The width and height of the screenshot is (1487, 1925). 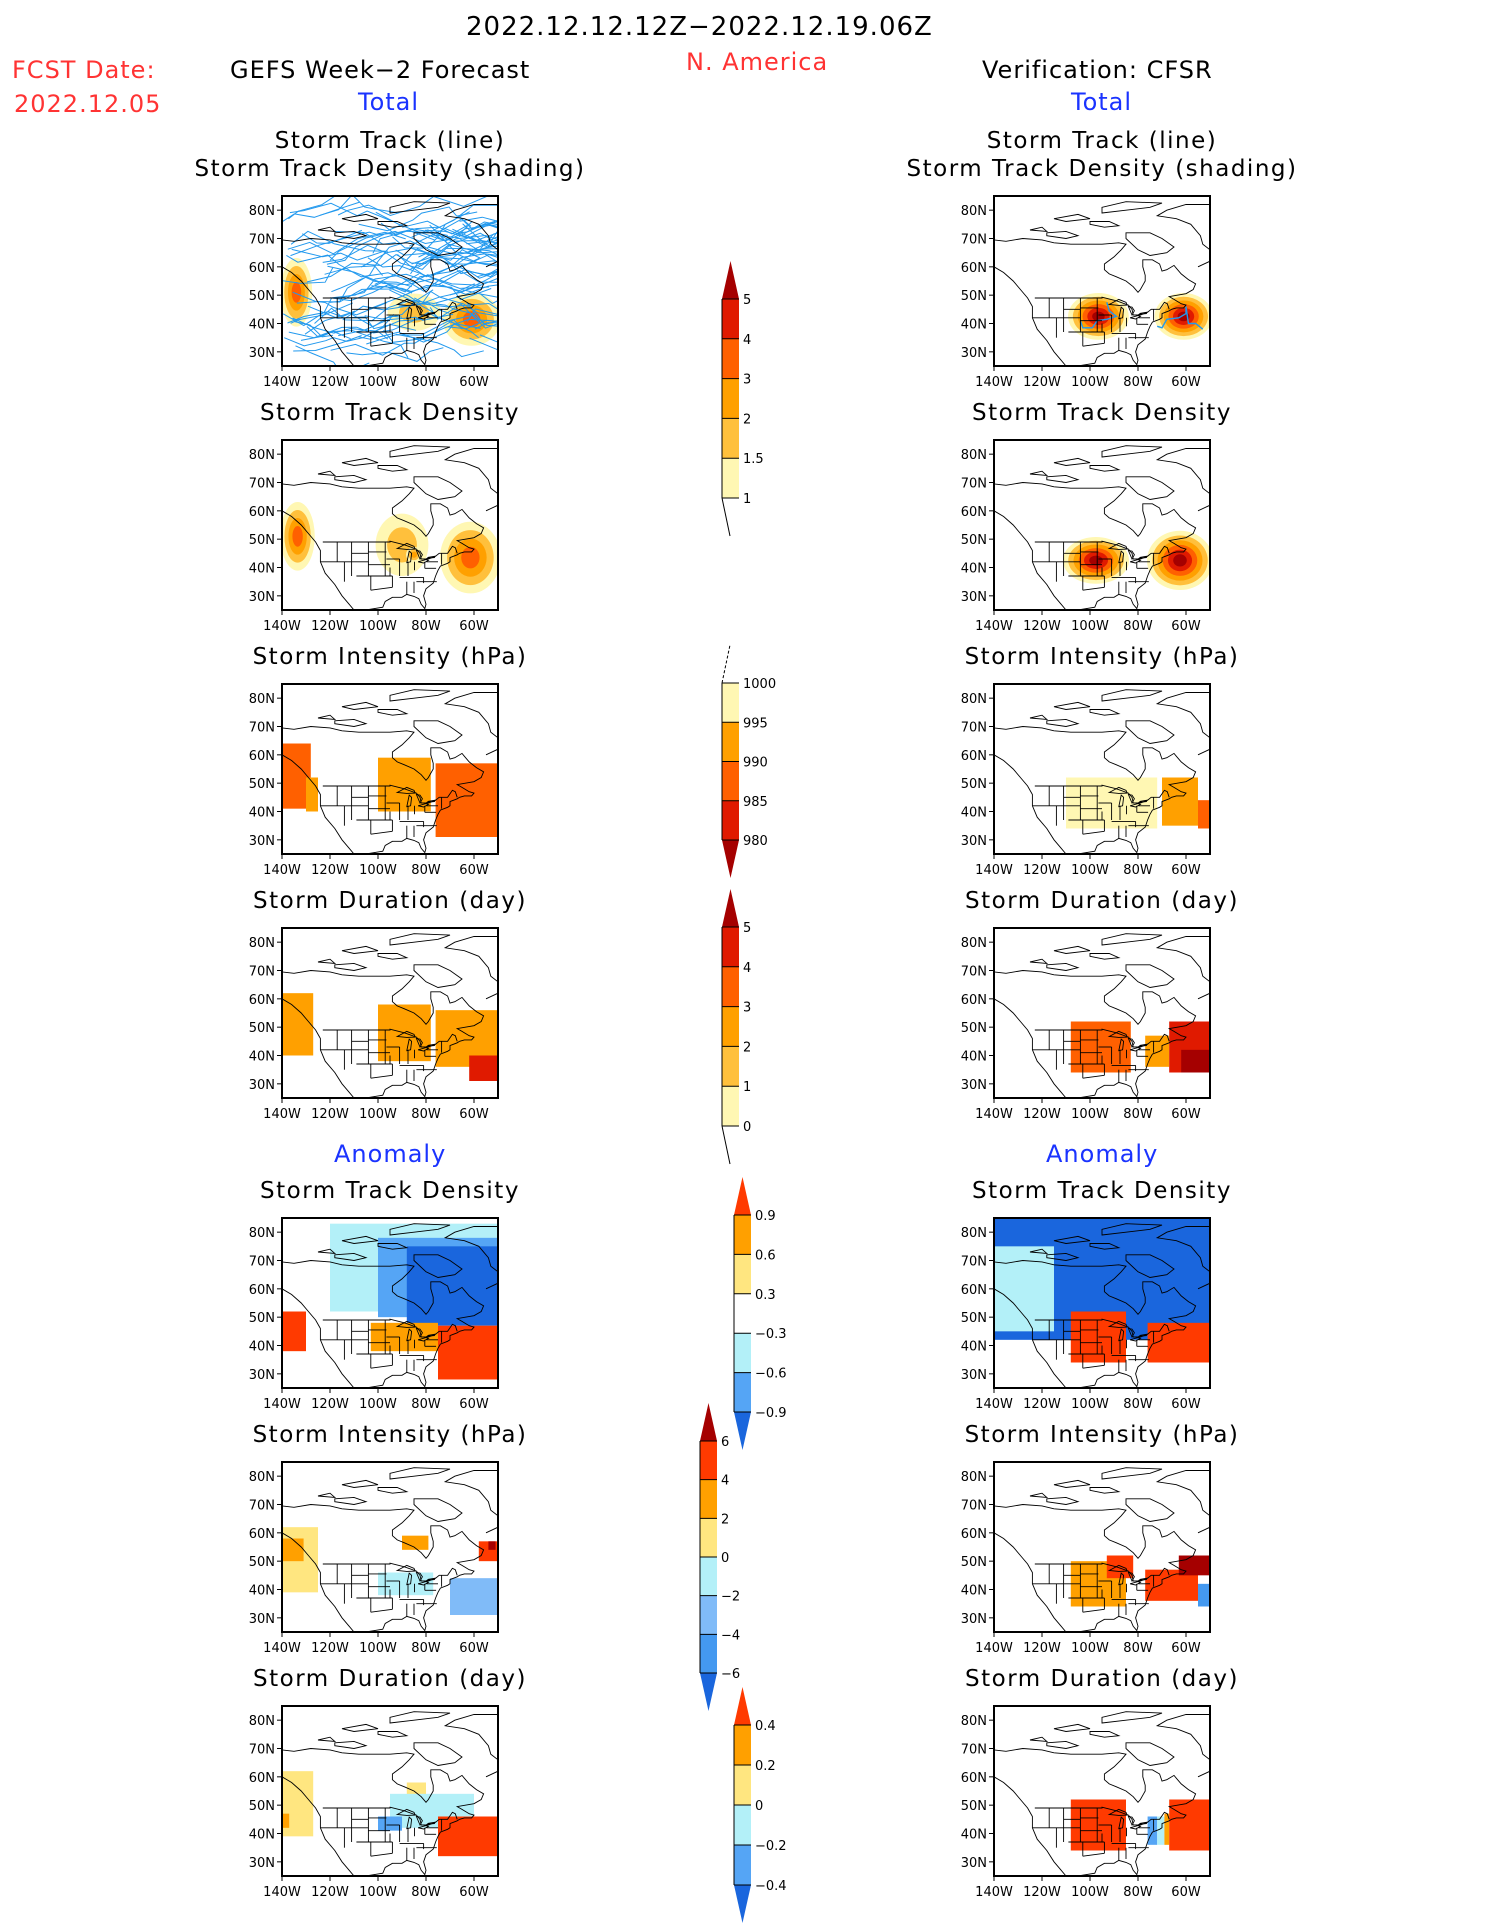 I want to click on map-panel-fc-duration-anom: 30N 40N 50N 60N 70N 80N 140W 120W 100W 80W 60W, so click(x=374, y=1802).